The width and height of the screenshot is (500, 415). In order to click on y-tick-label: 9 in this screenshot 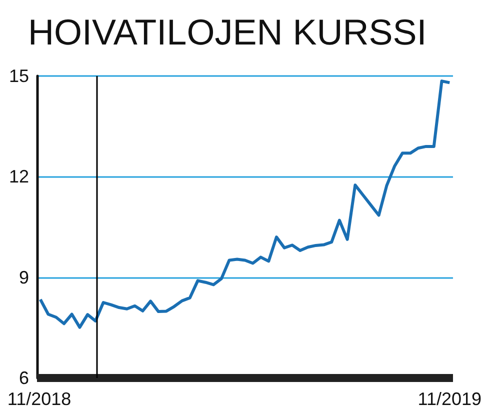, I will do `click(23, 277)`.